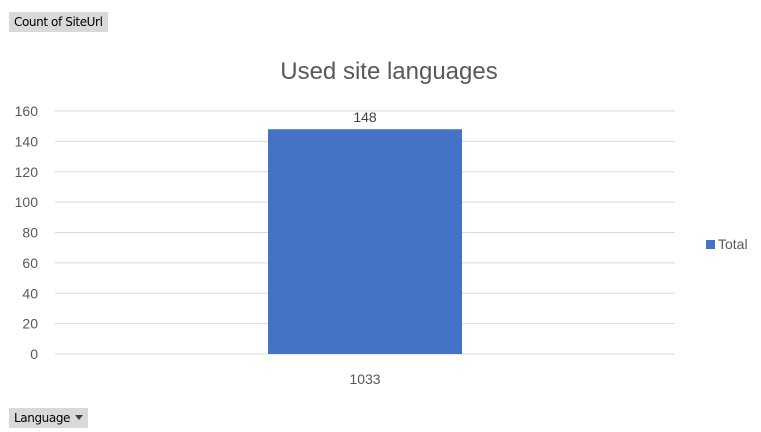 This screenshot has height=432, width=761. I want to click on legend: Total, so click(727, 244).